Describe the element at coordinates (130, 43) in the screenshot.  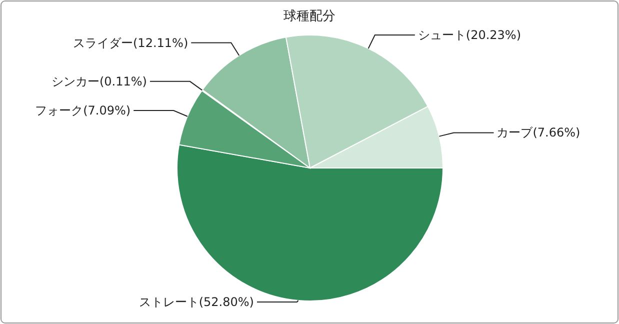
I see `slice-label: スライダー(12.11%)` at that location.